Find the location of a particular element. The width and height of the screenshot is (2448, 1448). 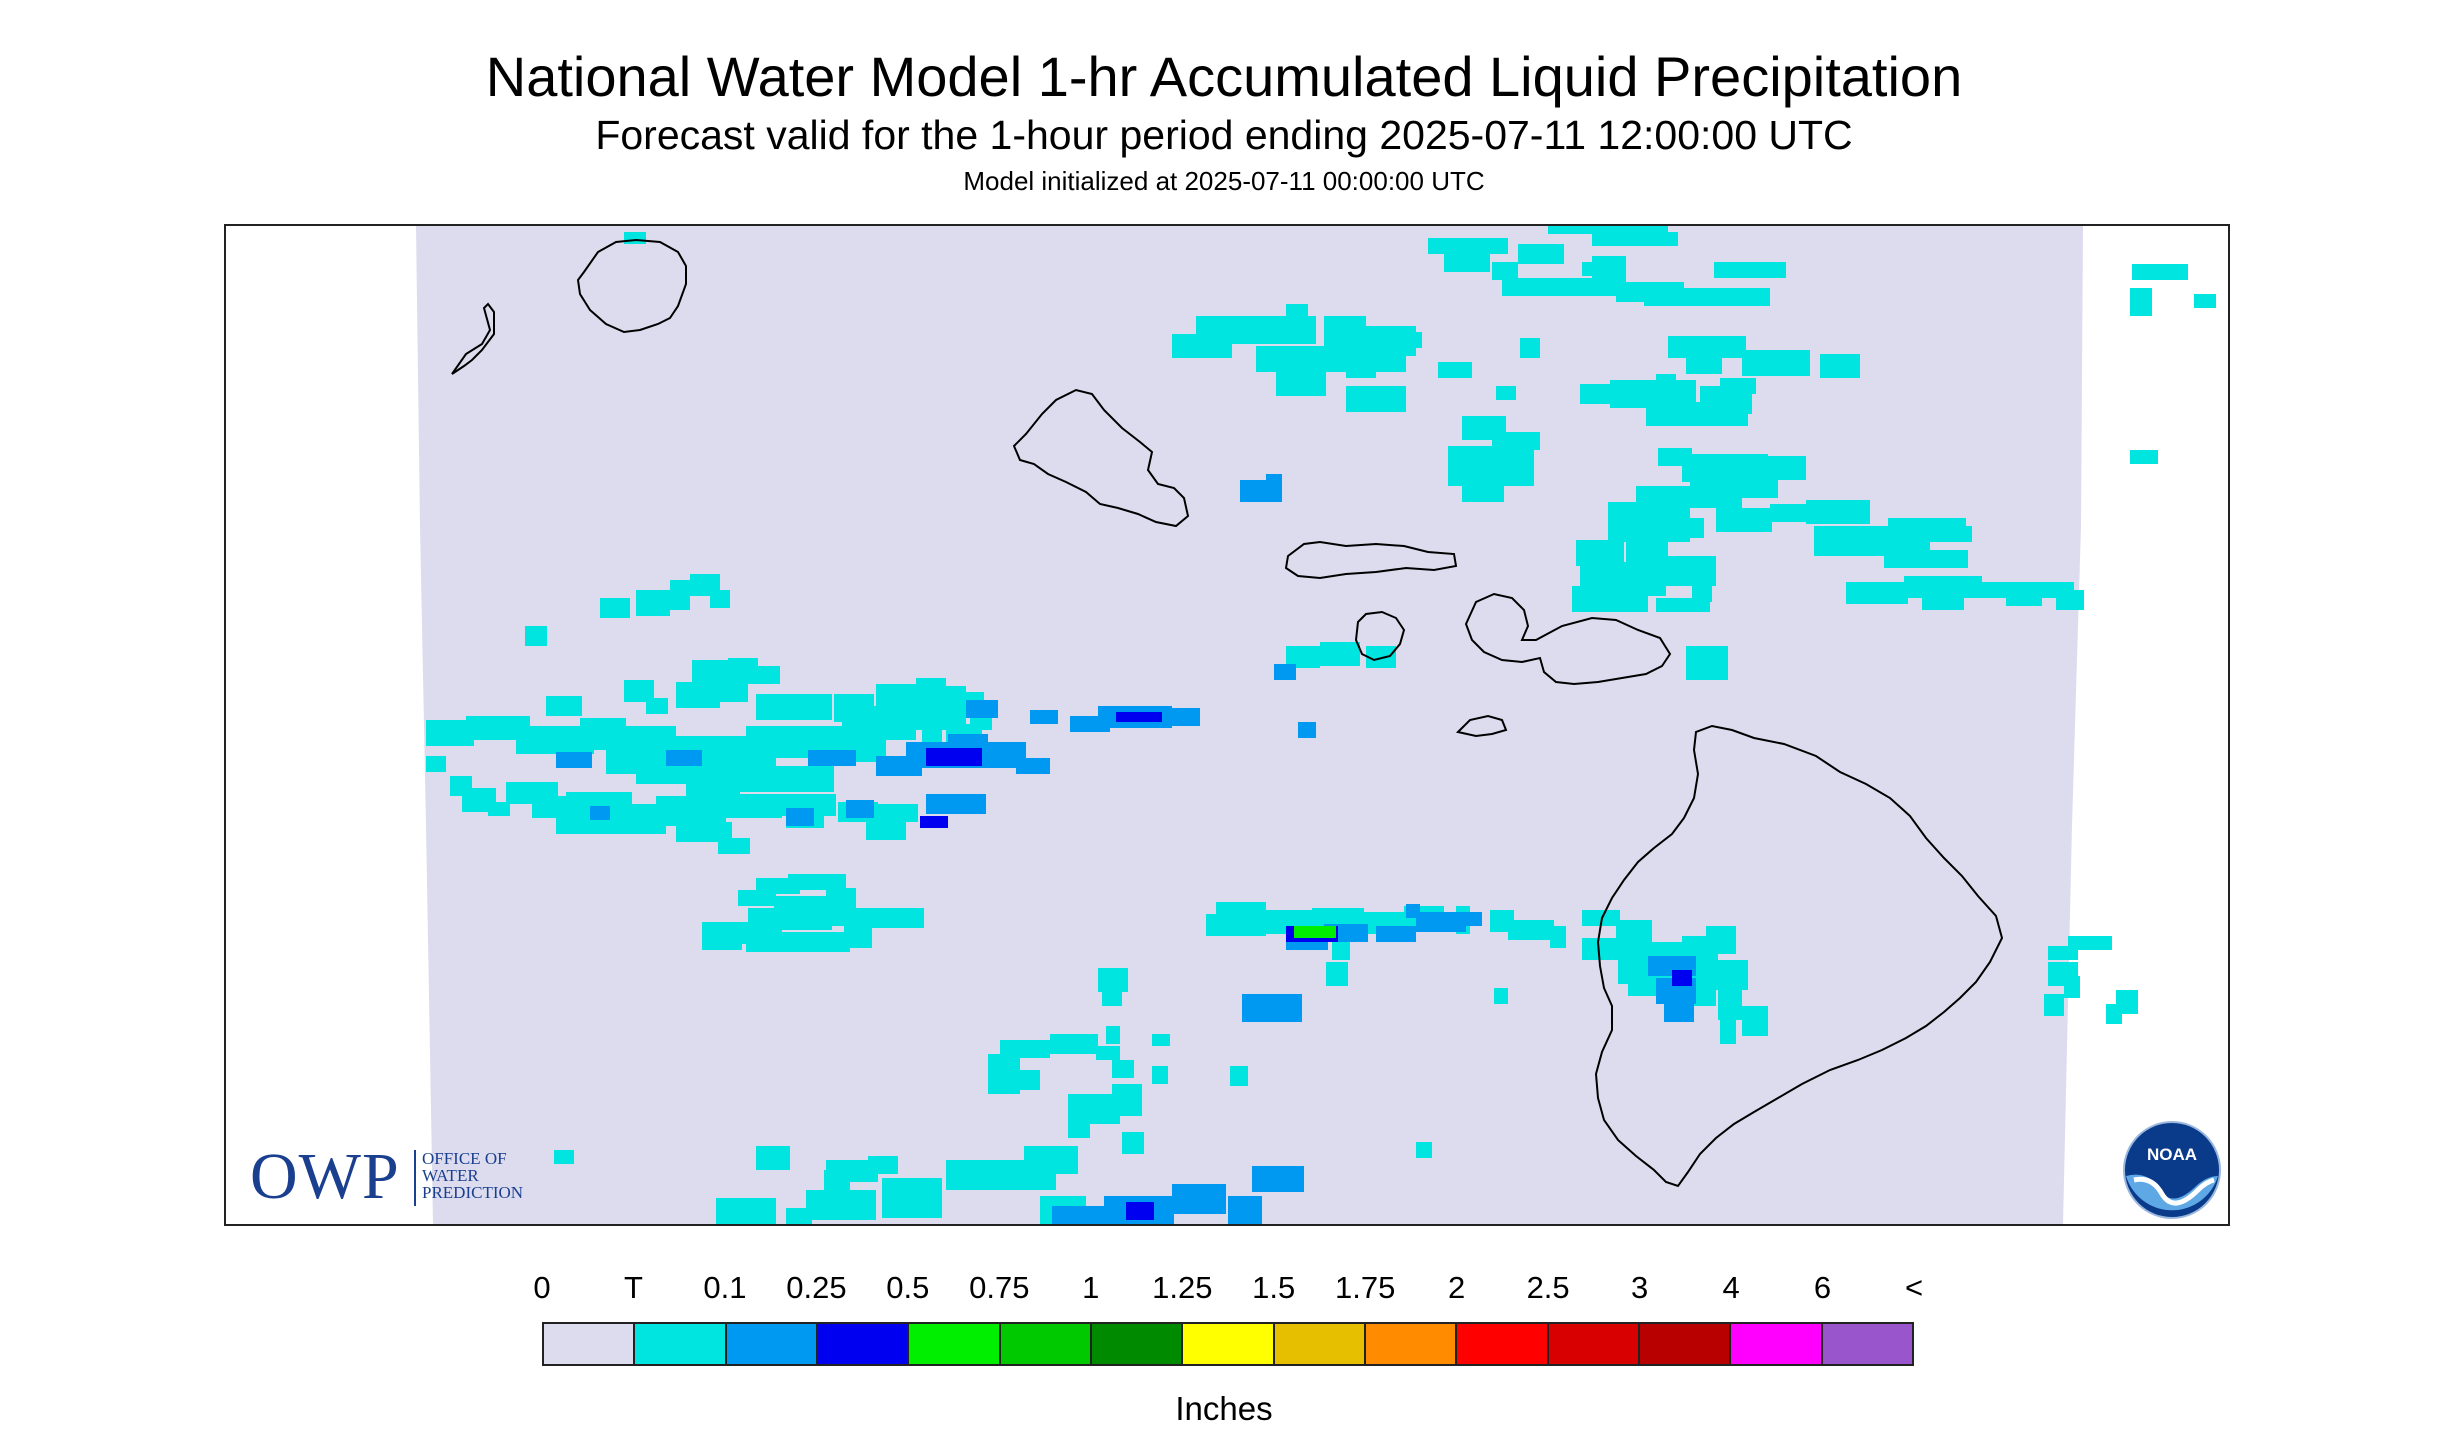

colorbar-label: 0 is located at coordinates (542, 1287).